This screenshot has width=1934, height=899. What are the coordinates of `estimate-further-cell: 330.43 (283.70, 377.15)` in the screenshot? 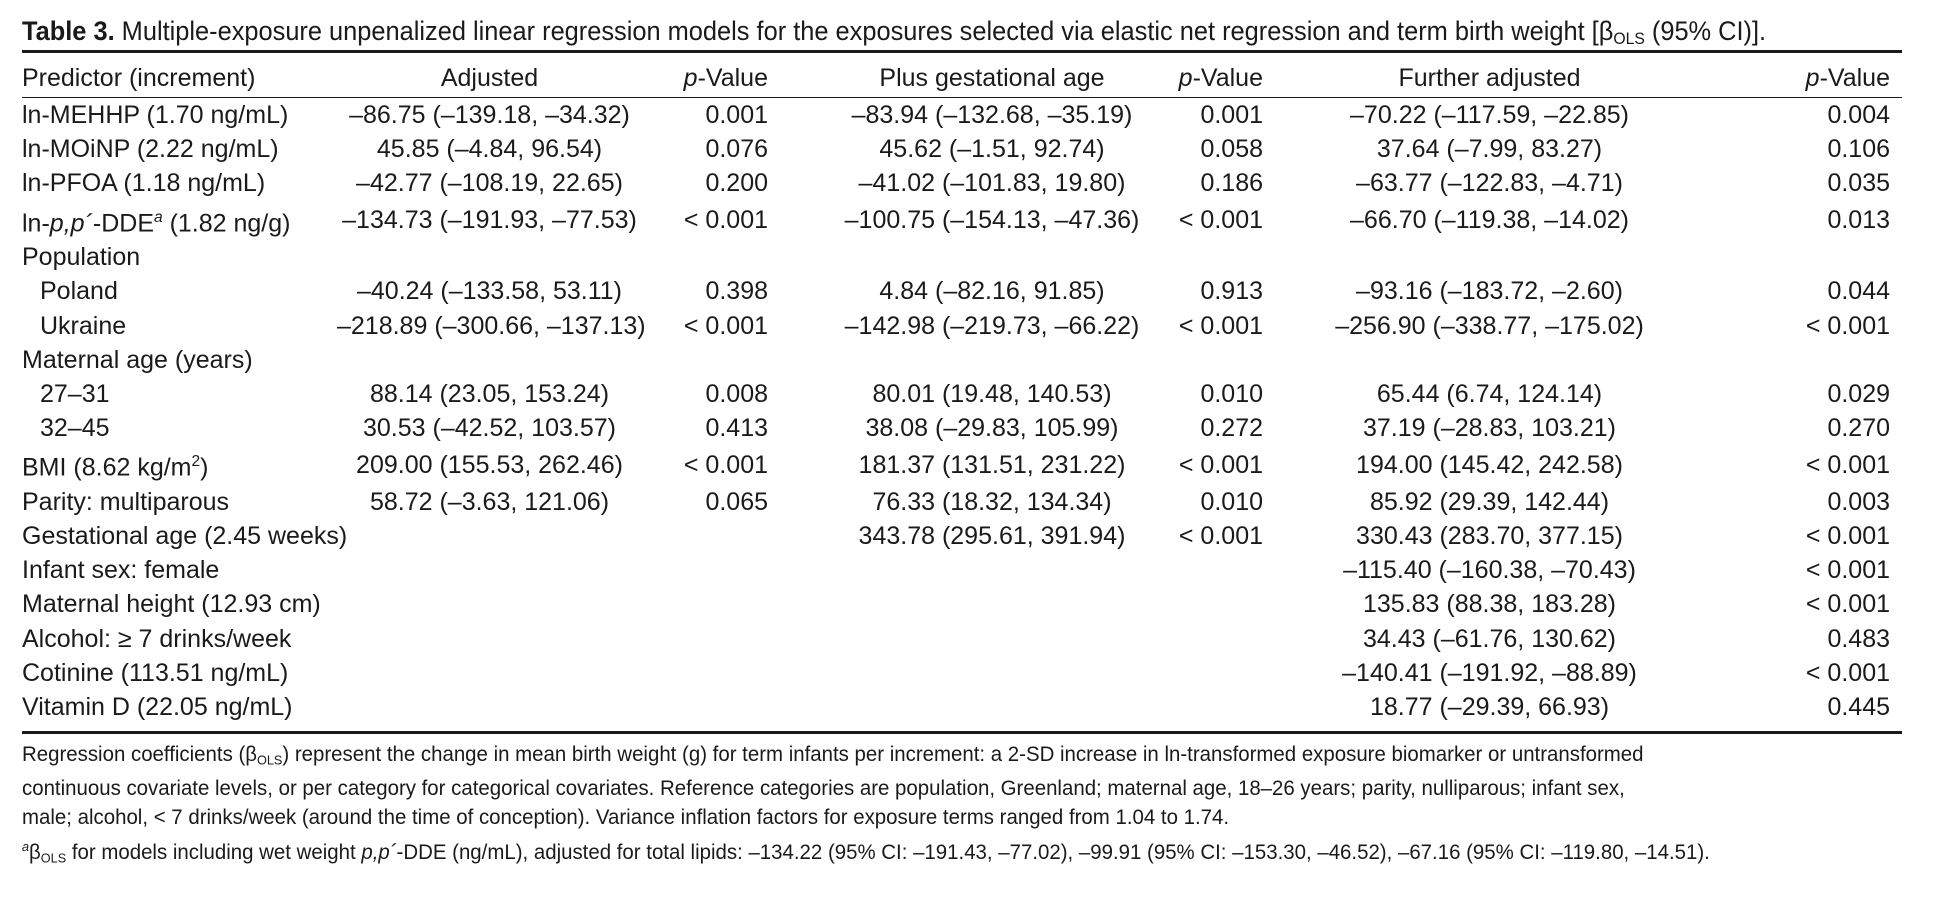 It's located at (1489, 536).